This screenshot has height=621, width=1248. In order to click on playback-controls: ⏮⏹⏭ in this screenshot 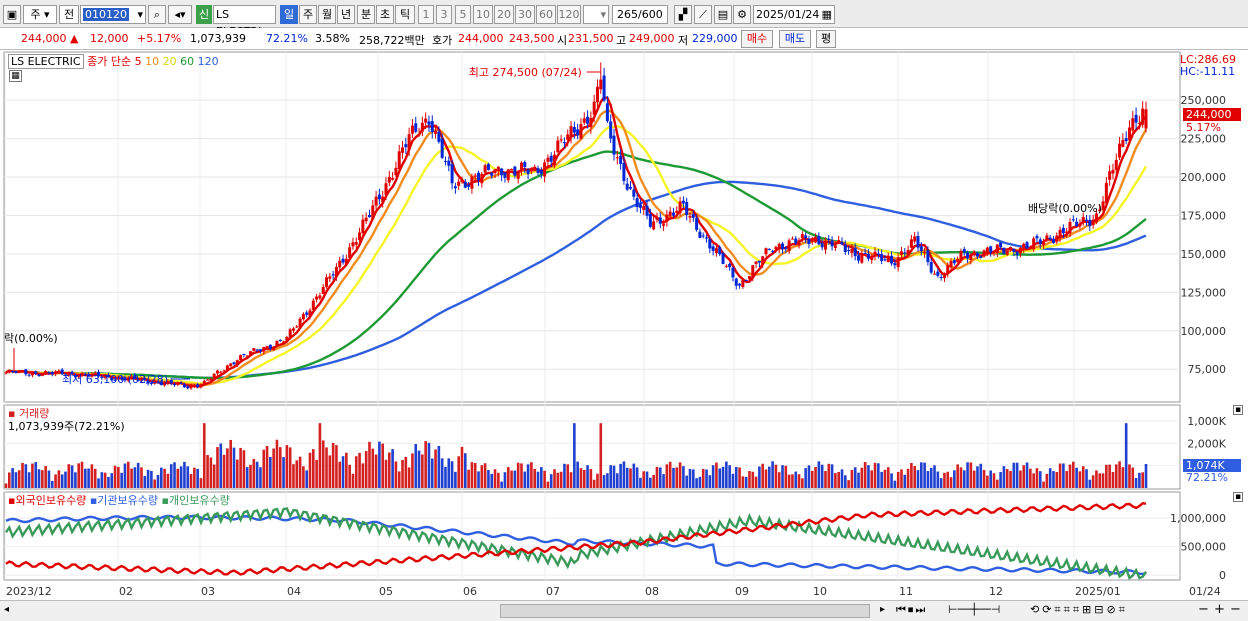, I will do `click(912, 609)`.